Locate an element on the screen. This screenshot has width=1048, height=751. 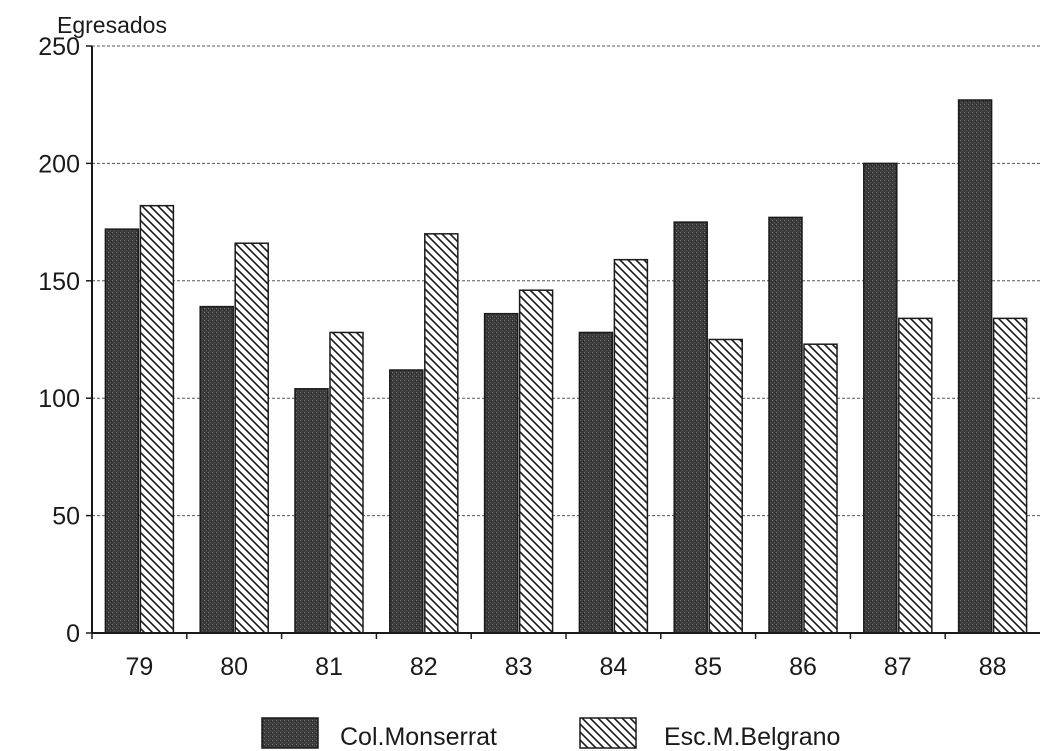
y-tick-label: 150 is located at coordinates (59, 282).